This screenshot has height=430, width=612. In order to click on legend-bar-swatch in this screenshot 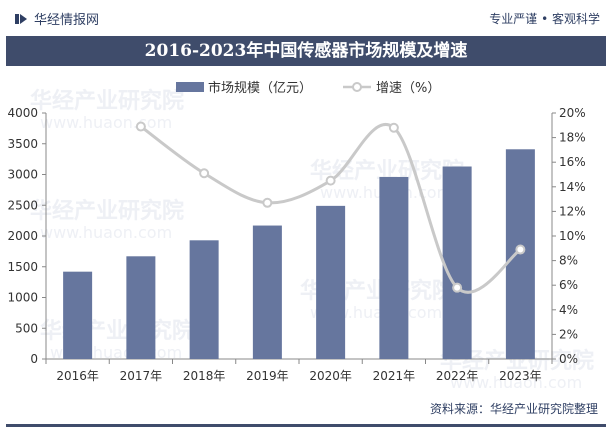, I will do `click(190, 87)`.